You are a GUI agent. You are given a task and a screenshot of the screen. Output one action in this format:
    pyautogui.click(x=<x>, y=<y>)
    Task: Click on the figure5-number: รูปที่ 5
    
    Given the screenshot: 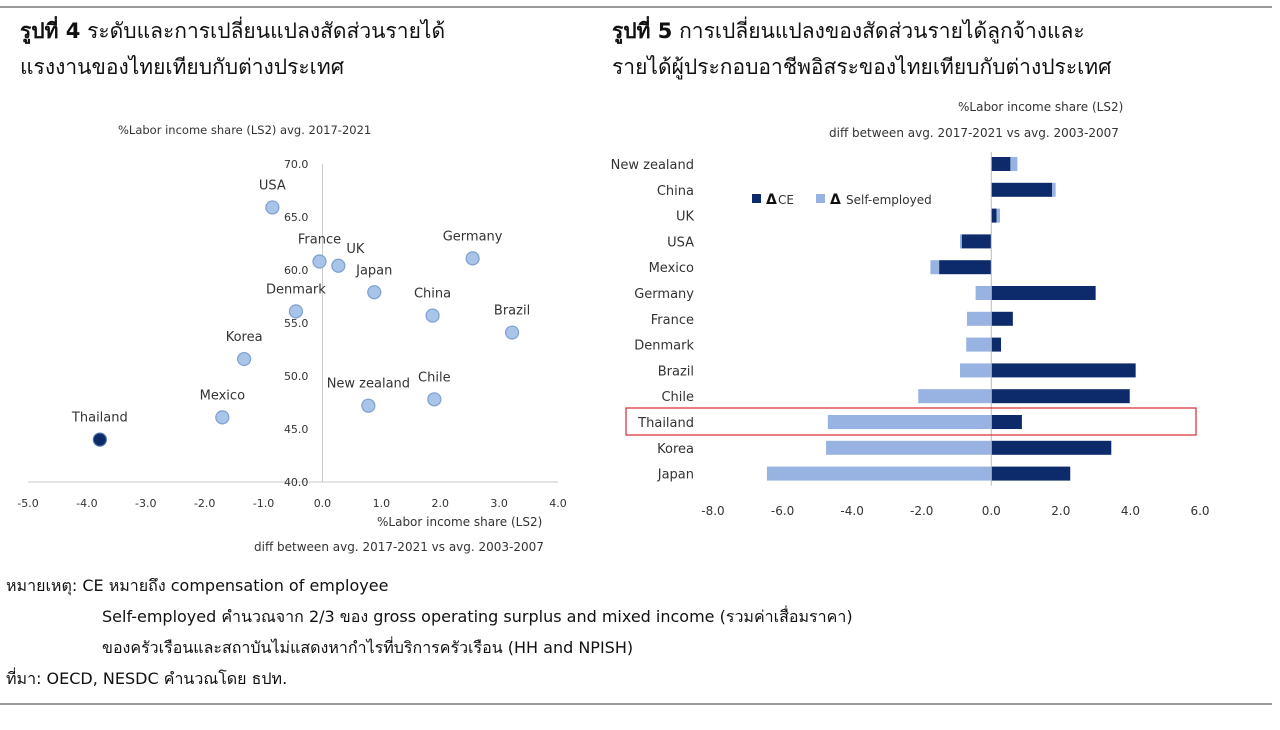 What is the action you would take?
    pyautogui.click(x=642, y=31)
    